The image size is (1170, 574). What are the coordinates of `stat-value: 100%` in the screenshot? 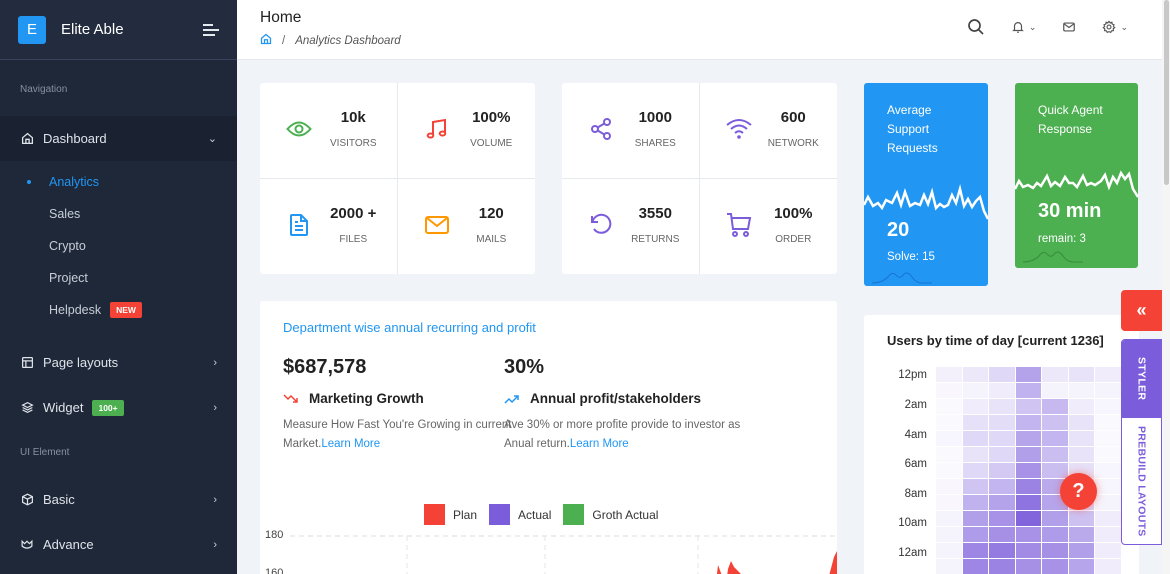 It's located at (491, 117).